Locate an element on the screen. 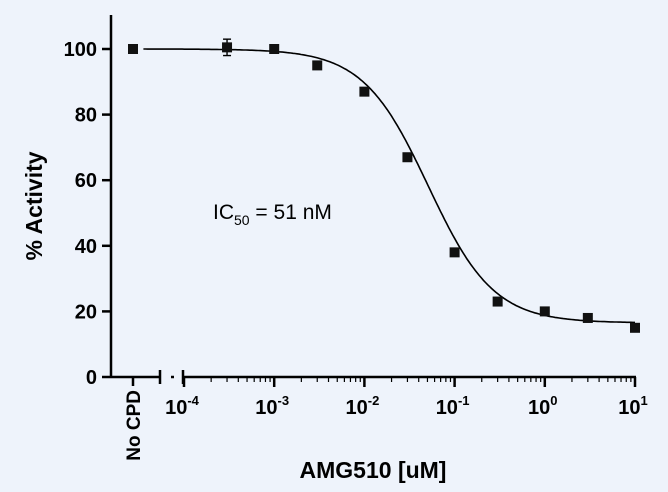 The height and width of the screenshot is (492, 668). y-tick-label: 60 is located at coordinates (86, 181).